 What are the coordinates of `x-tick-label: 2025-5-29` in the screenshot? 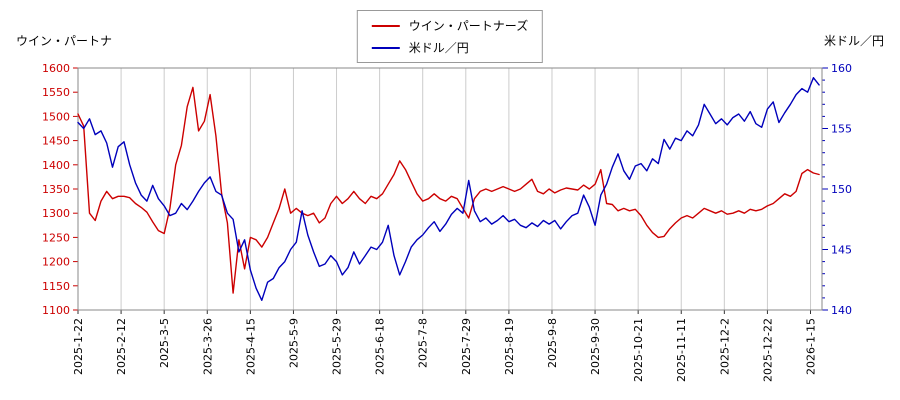 It's located at (337, 346).